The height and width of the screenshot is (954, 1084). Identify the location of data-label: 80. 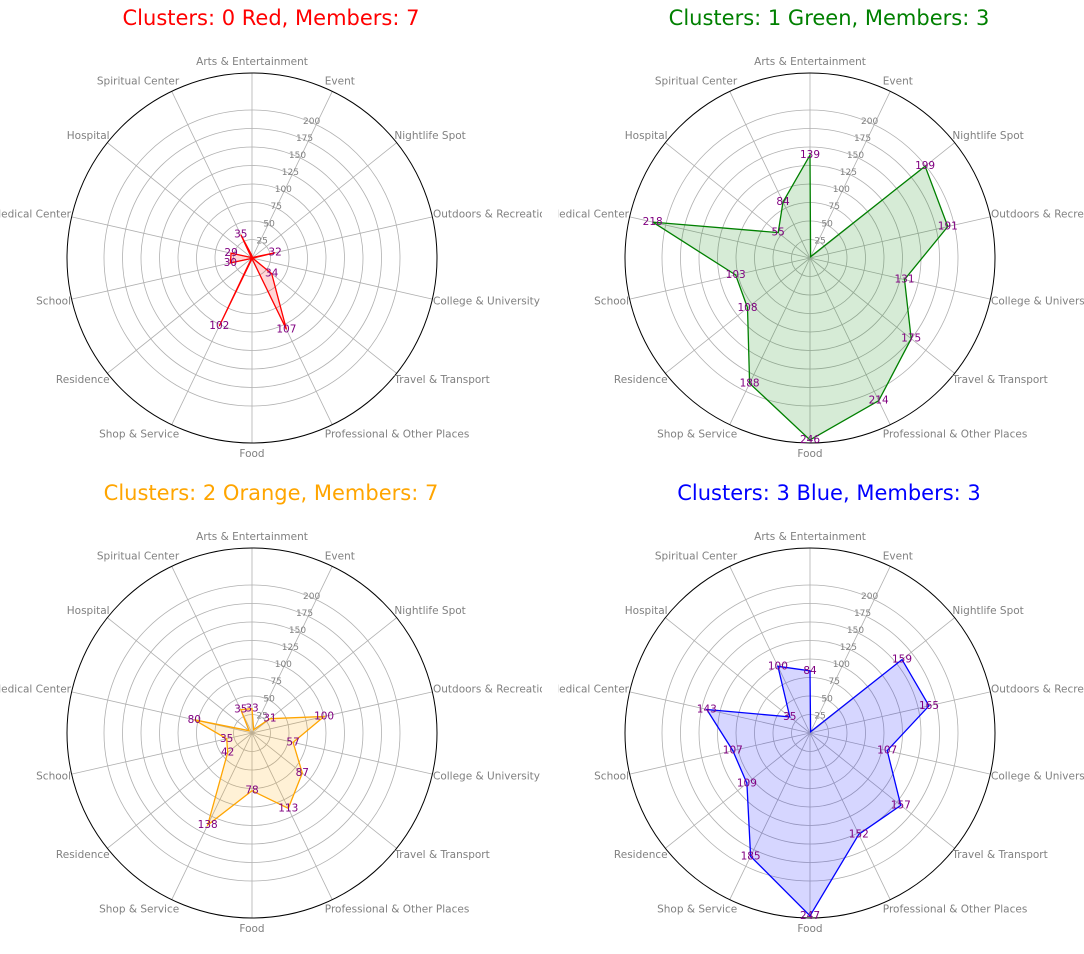
(194, 720).